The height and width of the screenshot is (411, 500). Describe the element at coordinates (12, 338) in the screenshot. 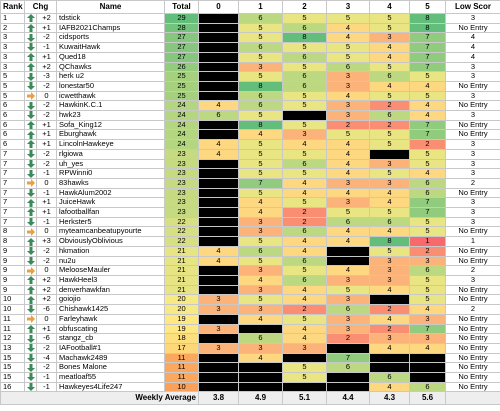

I see `rank: 12` at that location.